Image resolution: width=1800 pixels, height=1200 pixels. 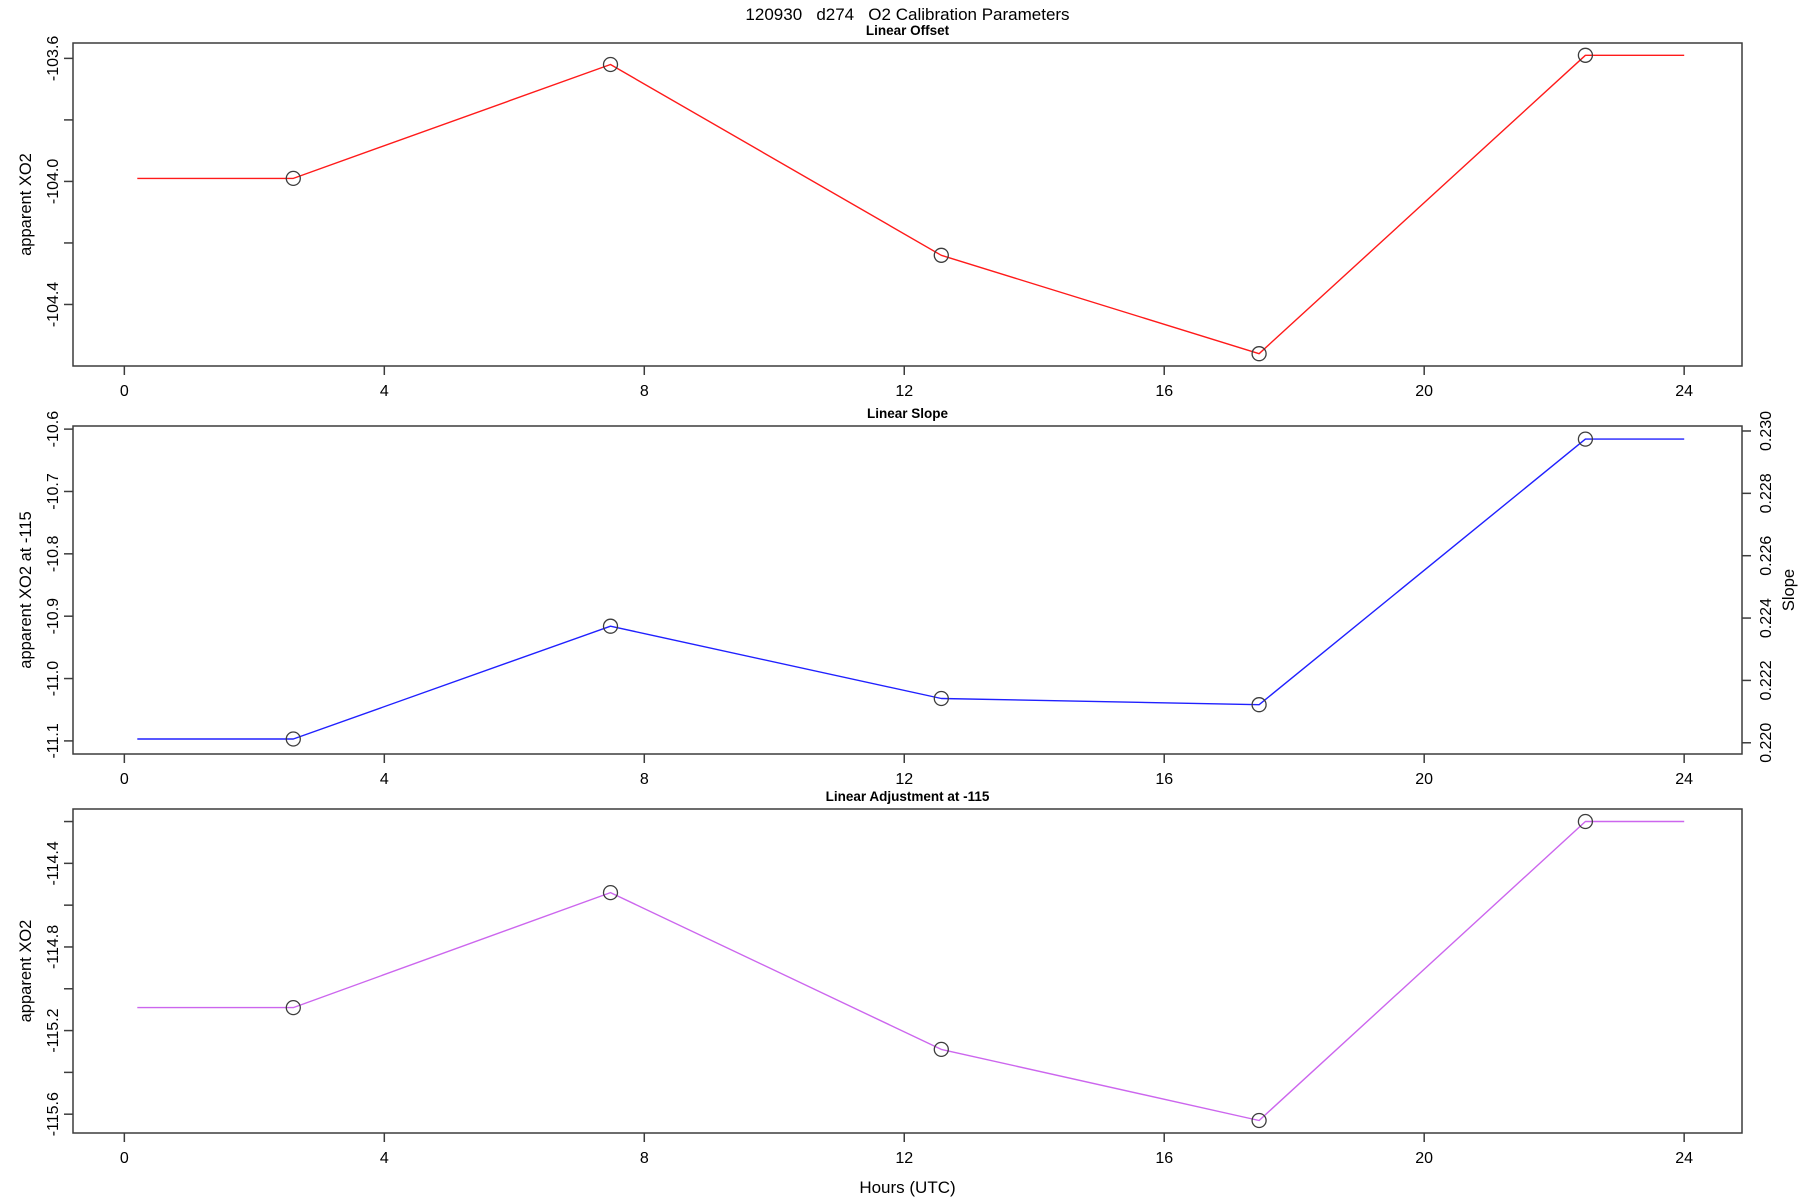 I want to click on y-tick-label: -10.6, so click(x=53, y=429).